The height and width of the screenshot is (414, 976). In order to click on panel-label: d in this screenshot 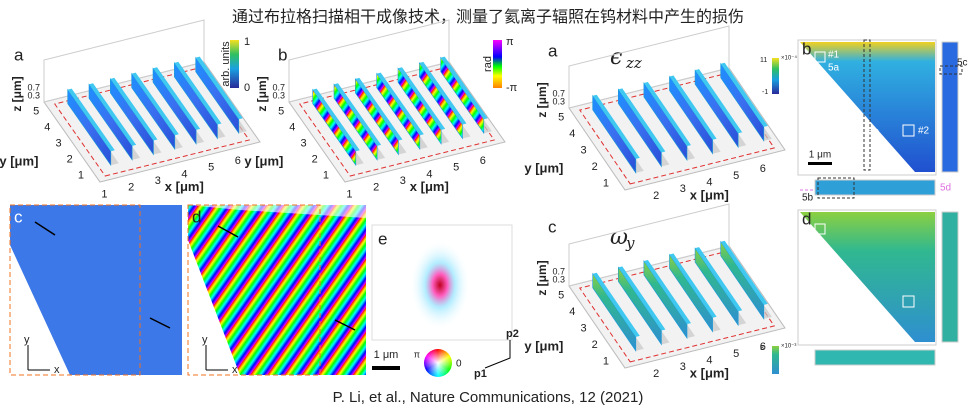, I will do `click(196, 216)`.